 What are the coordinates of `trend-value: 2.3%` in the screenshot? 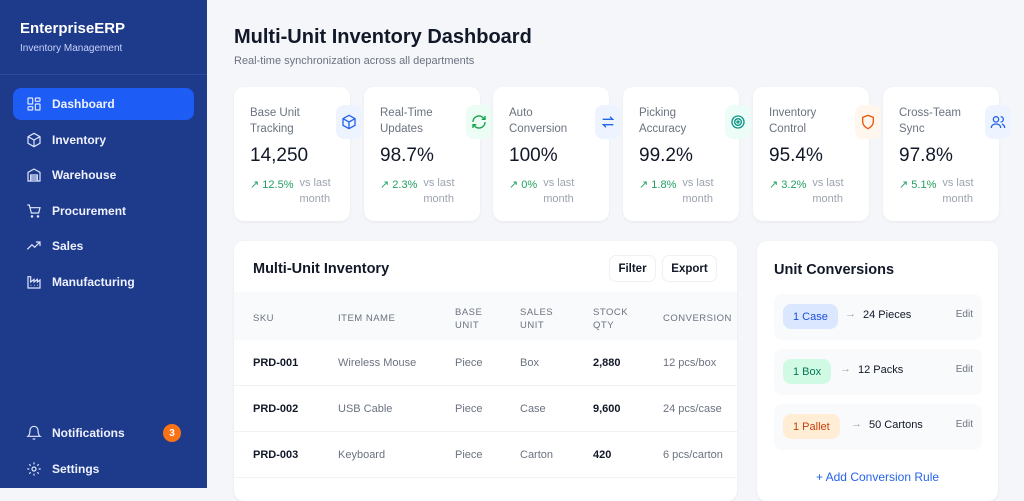 It's located at (405, 185).